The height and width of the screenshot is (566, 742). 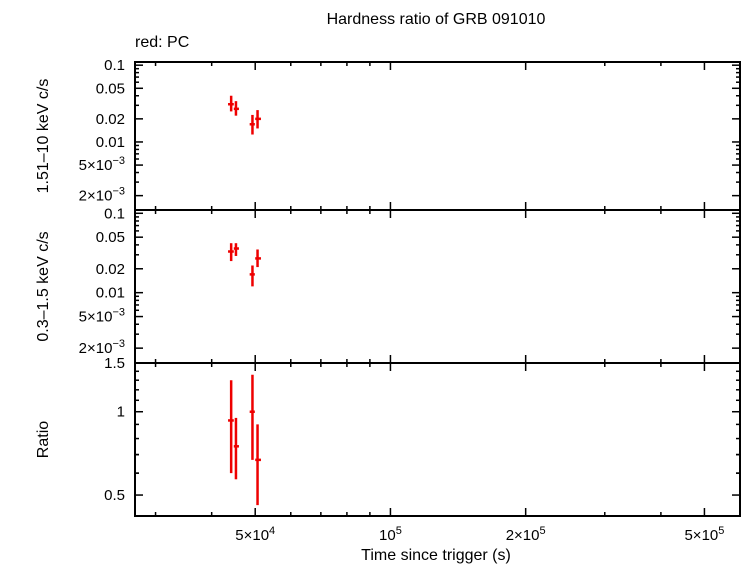 What do you see at coordinates (436, 19) in the screenshot?
I see `chart-title: Hardness ratio of GRB 091010` at bounding box center [436, 19].